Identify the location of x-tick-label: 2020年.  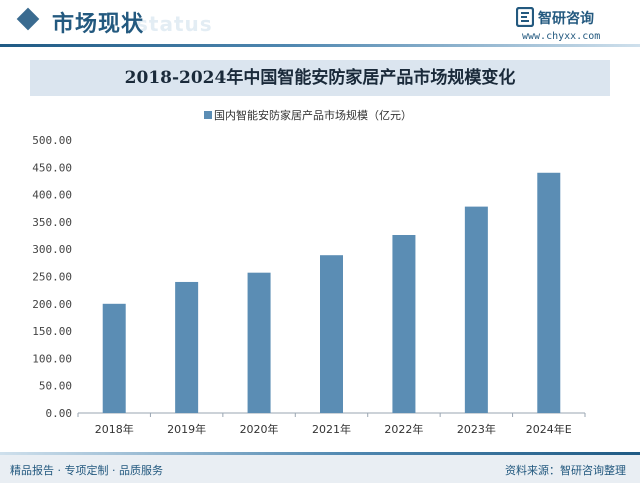
(259, 429).